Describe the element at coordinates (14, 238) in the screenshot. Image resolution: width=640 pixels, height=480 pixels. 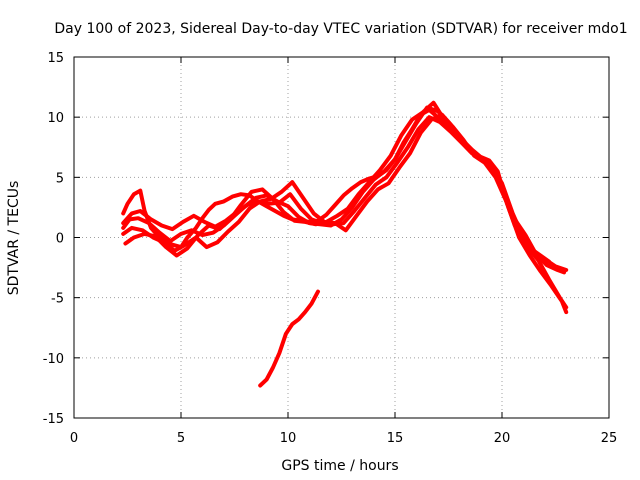
I see `y-axis-label: SDTVAR / TECUs` at that location.